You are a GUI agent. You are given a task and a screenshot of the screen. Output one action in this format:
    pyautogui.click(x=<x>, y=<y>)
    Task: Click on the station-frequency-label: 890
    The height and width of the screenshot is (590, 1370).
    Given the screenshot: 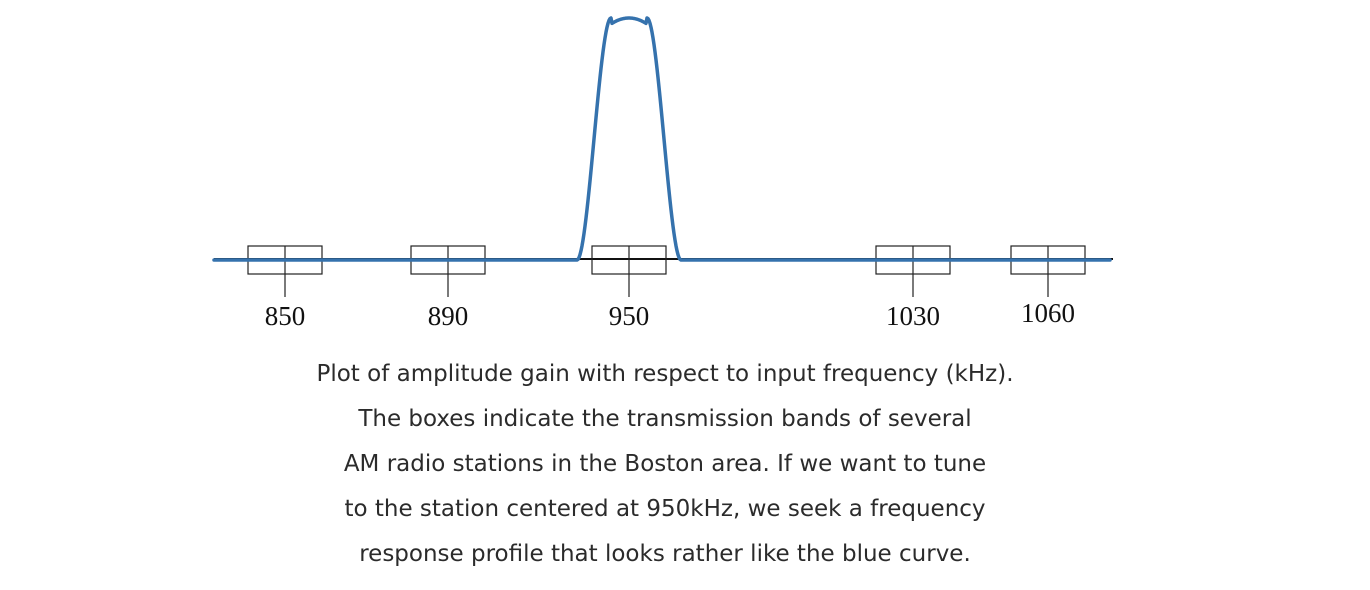 What is the action you would take?
    pyautogui.click(x=448, y=316)
    